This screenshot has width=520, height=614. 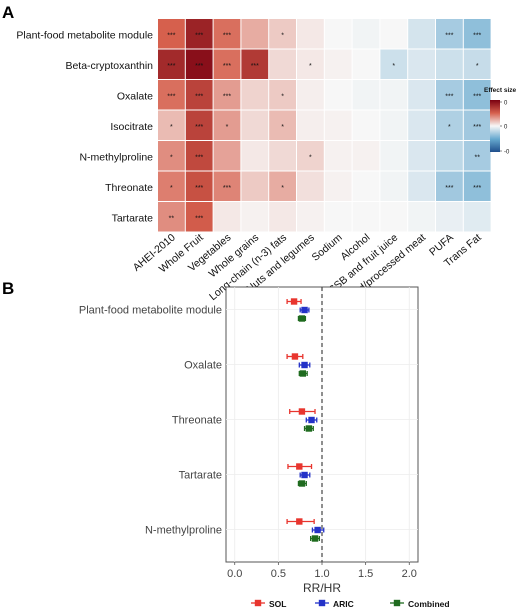 I want to click on heatmap-row-label: N-methylproline, so click(x=116, y=157).